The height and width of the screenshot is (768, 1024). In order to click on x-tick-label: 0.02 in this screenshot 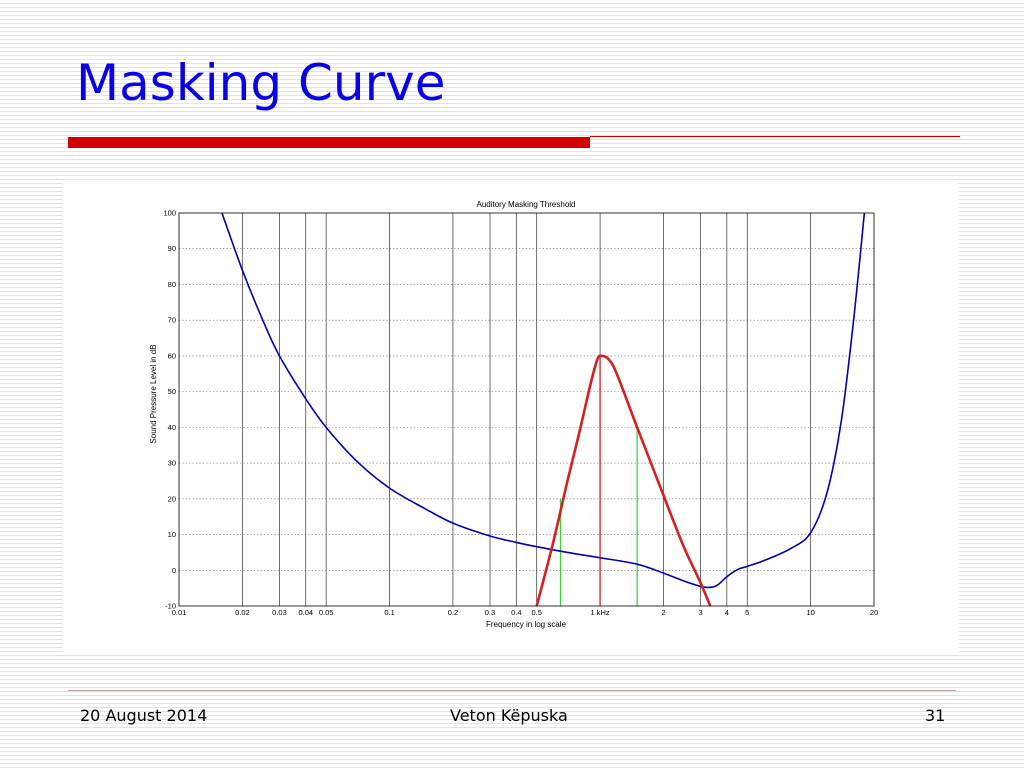, I will do `click(242, 612)`.